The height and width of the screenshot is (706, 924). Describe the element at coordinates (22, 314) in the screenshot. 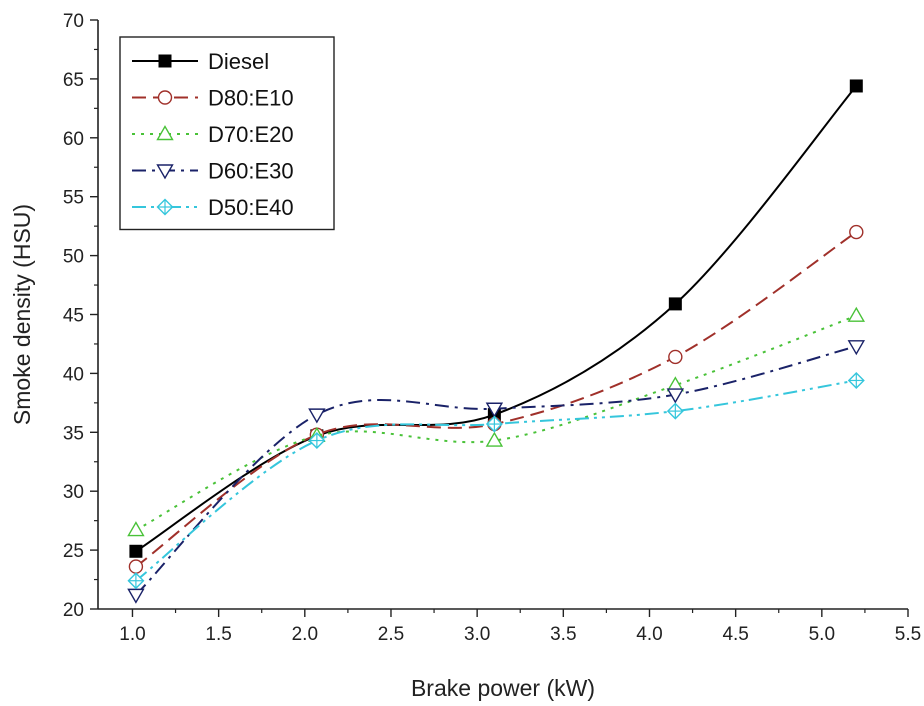

I see `y-axis-title: Smoke density (HSU)` at that location.